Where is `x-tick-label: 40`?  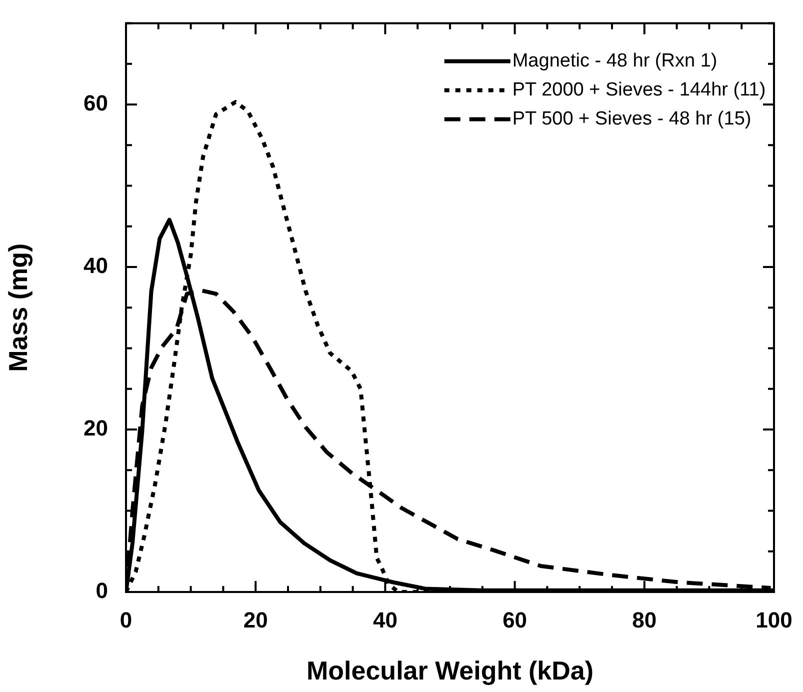
x-tick-label: 40 is located at coordinates (385, 619).